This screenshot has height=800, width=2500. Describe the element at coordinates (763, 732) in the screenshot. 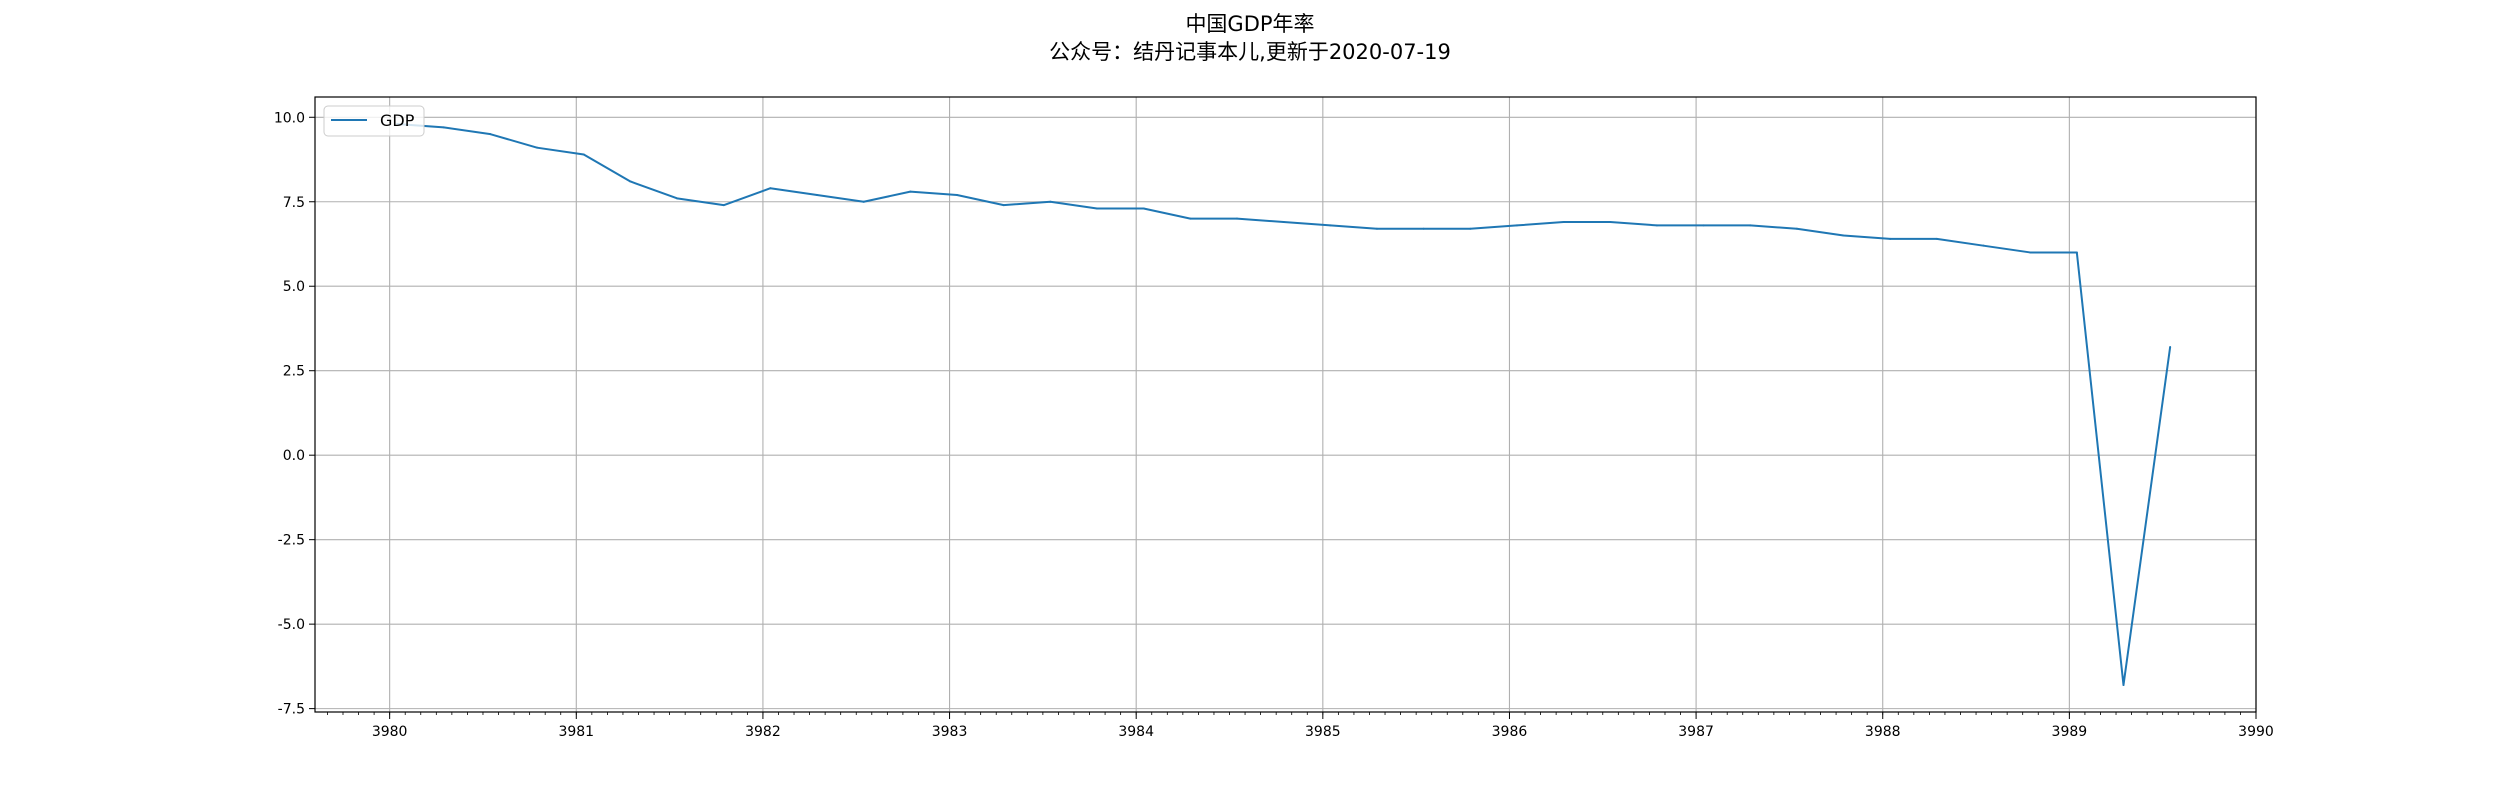

I see `x-tick-label: 3982` at that location.